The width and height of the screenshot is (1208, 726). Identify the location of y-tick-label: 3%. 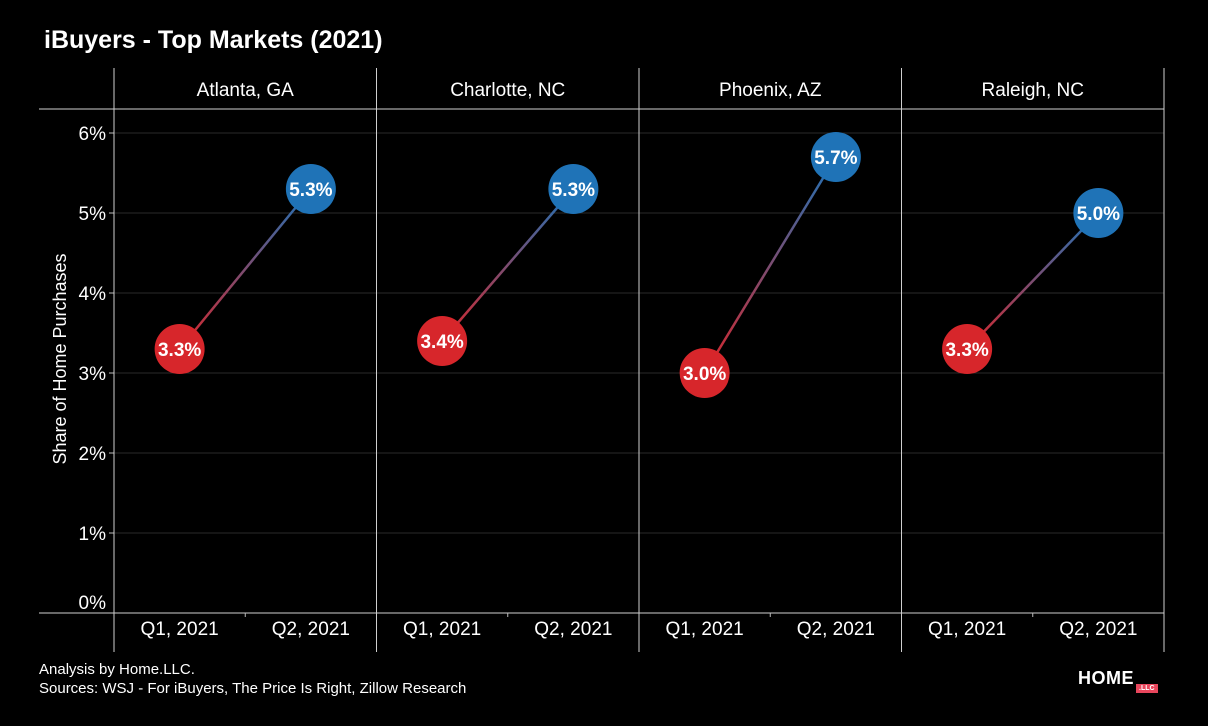
(93, 374).